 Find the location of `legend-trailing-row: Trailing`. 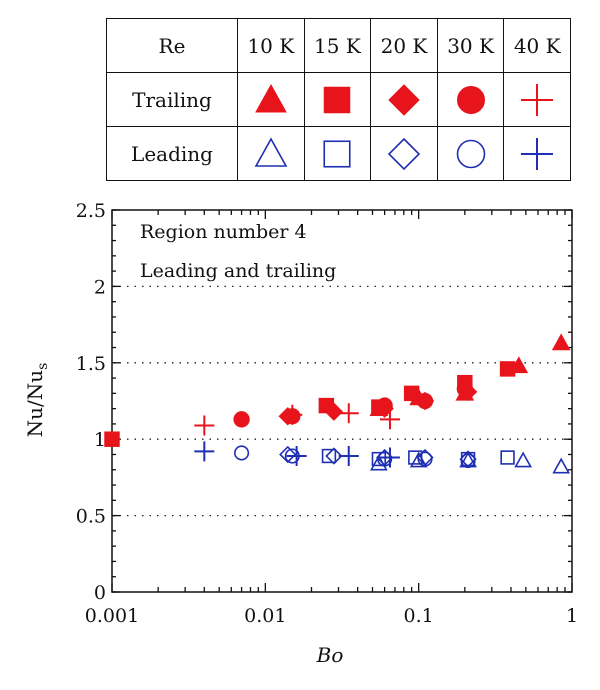

legend-trailing-row: Trailing is located at coordinates (338, 99).